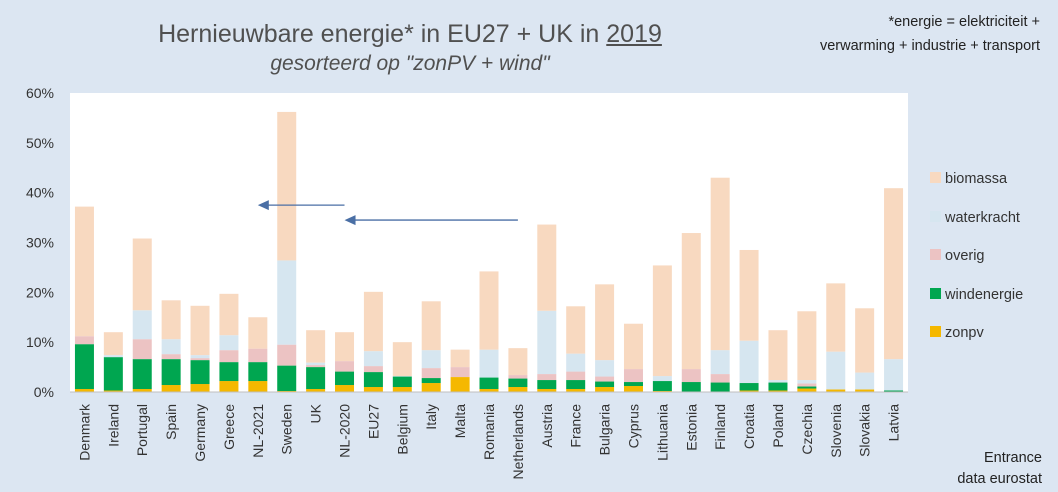 The image size is (1058, 492). What do you see at coordinates (350, 220) in the screenshot?
I see `annotation-arrow-head` at bounding box center [350, 220].